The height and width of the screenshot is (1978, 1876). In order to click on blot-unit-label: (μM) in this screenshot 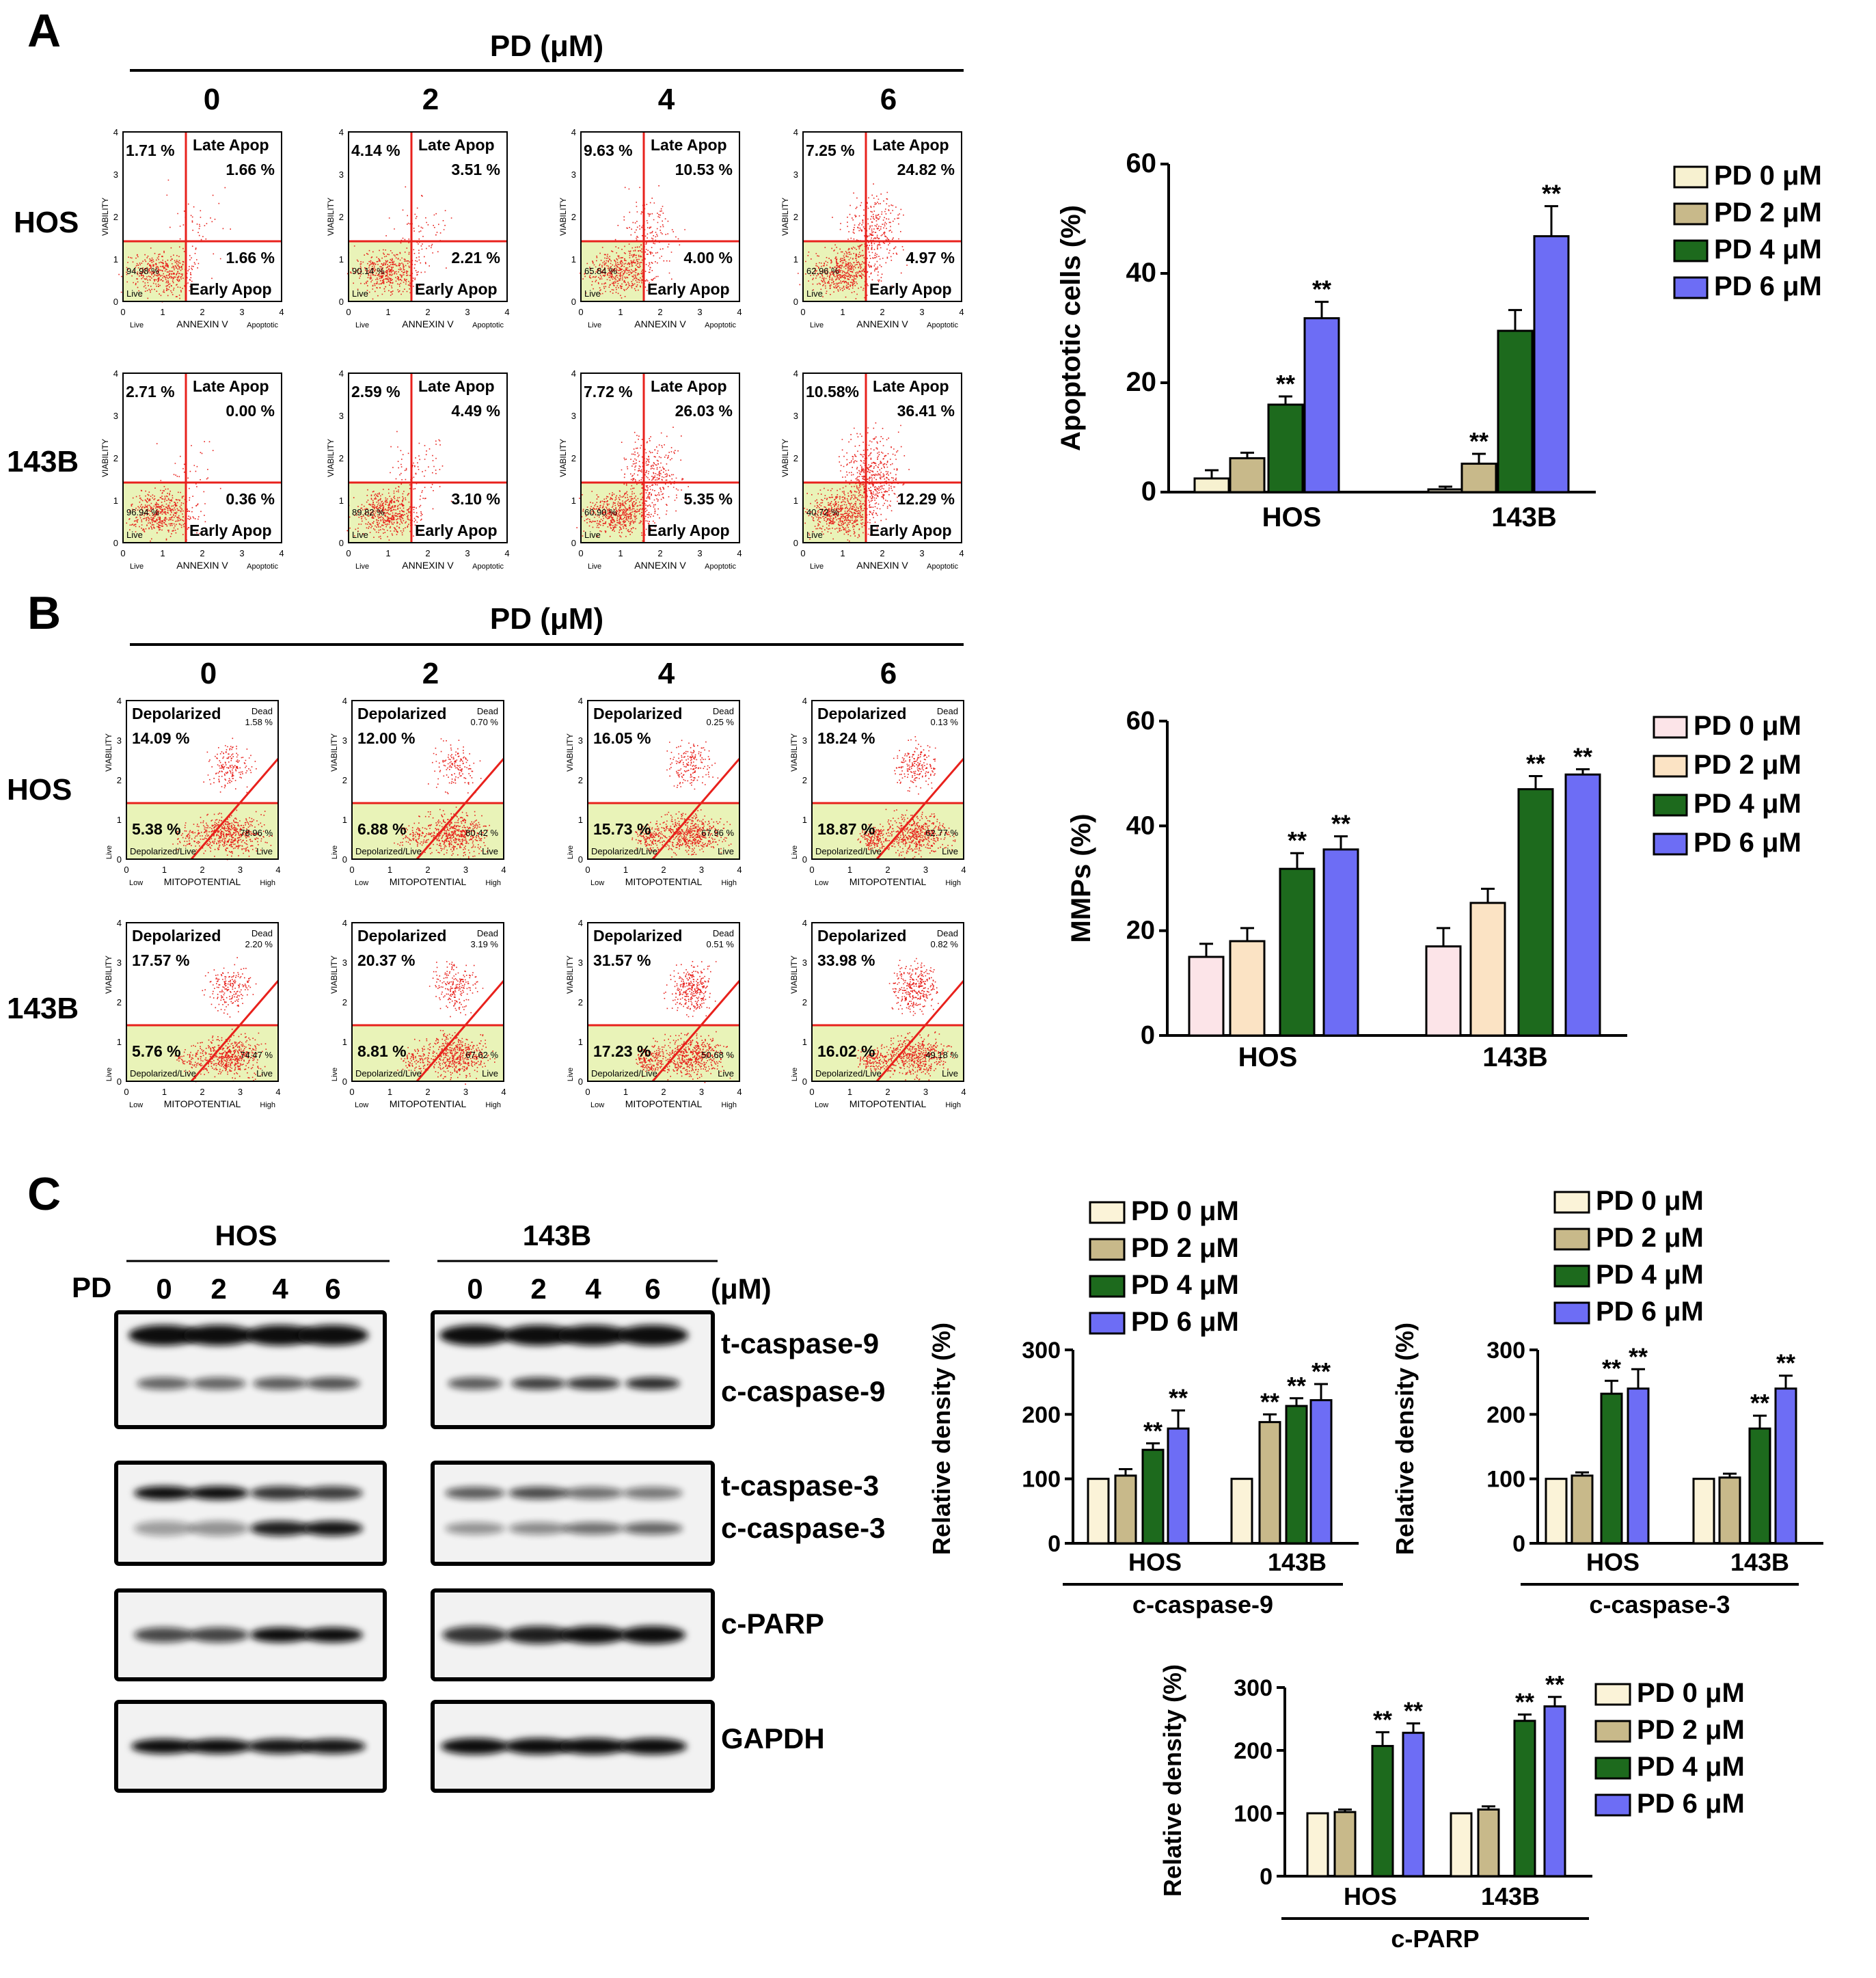, I will do `click(741, 1289)`.